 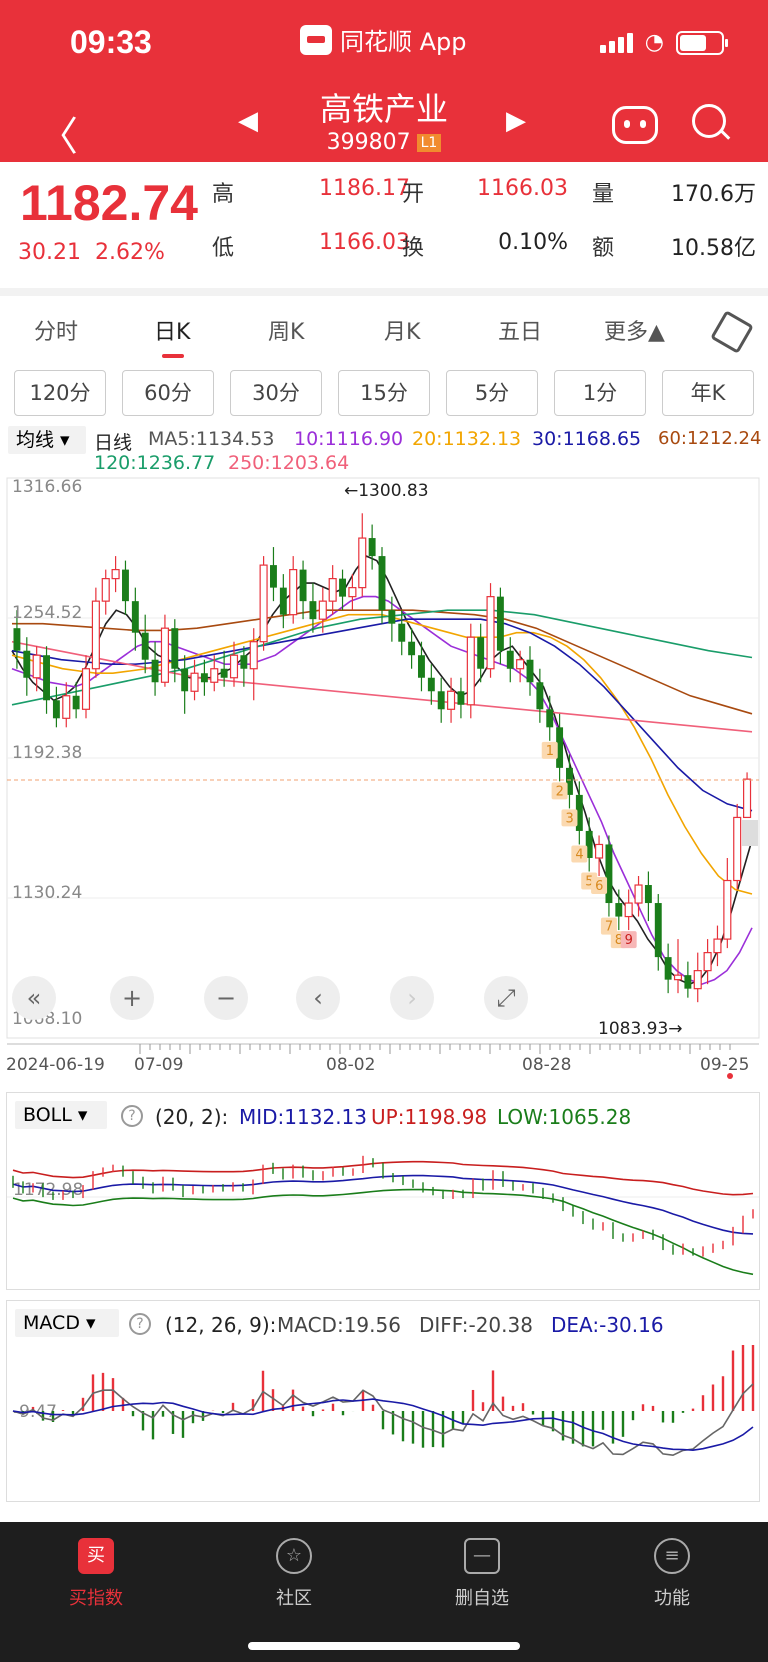 I want to click on section-divider, so click(x=384, y=292).